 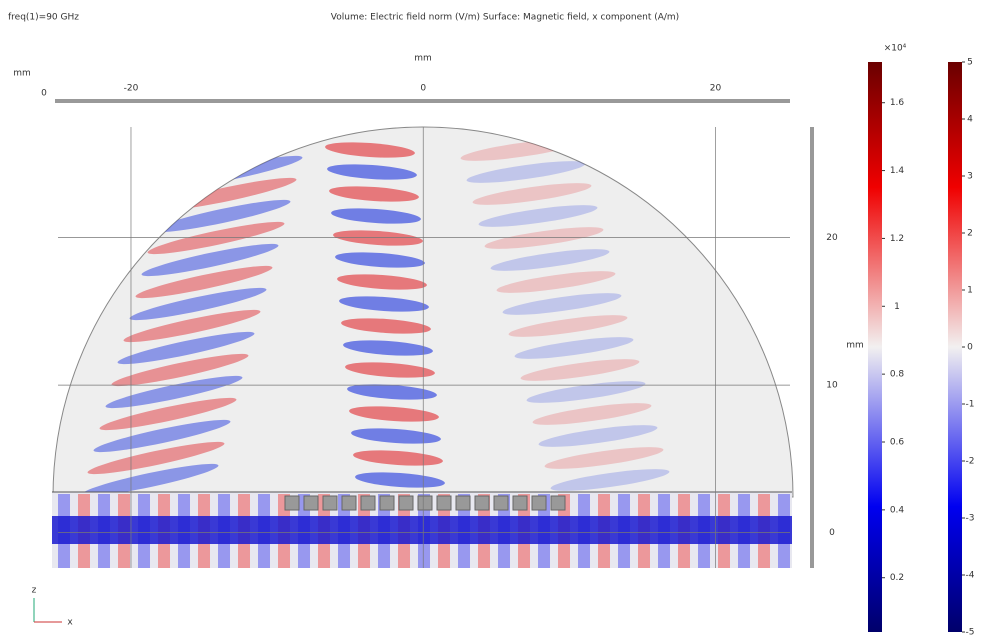 I want to click on colorbar-tick-label: 0.8, so click(x=897, y=375).